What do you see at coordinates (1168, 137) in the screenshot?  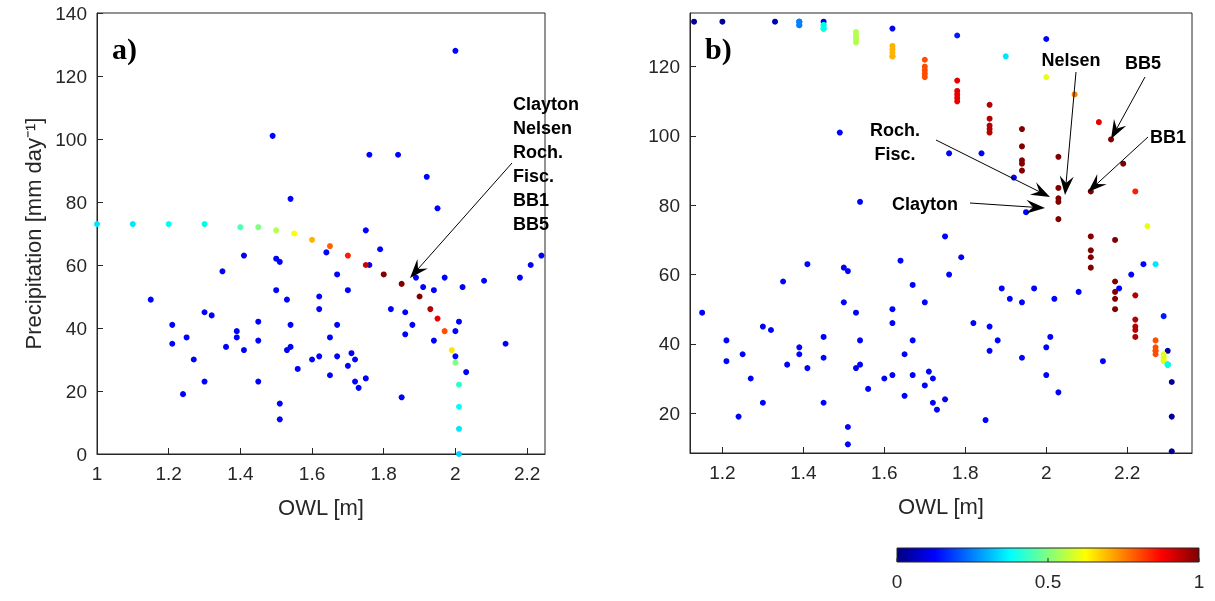 I see `annotation: BB1` at bounding box center [1168, 137].